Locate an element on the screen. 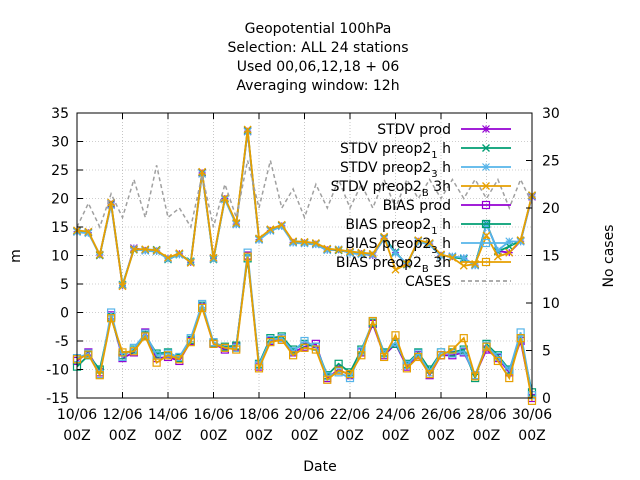 This screenshot has width=640, height=480. title-line-3: Used 00,06,12,18 + 06 is located at coordinates (318, 67).